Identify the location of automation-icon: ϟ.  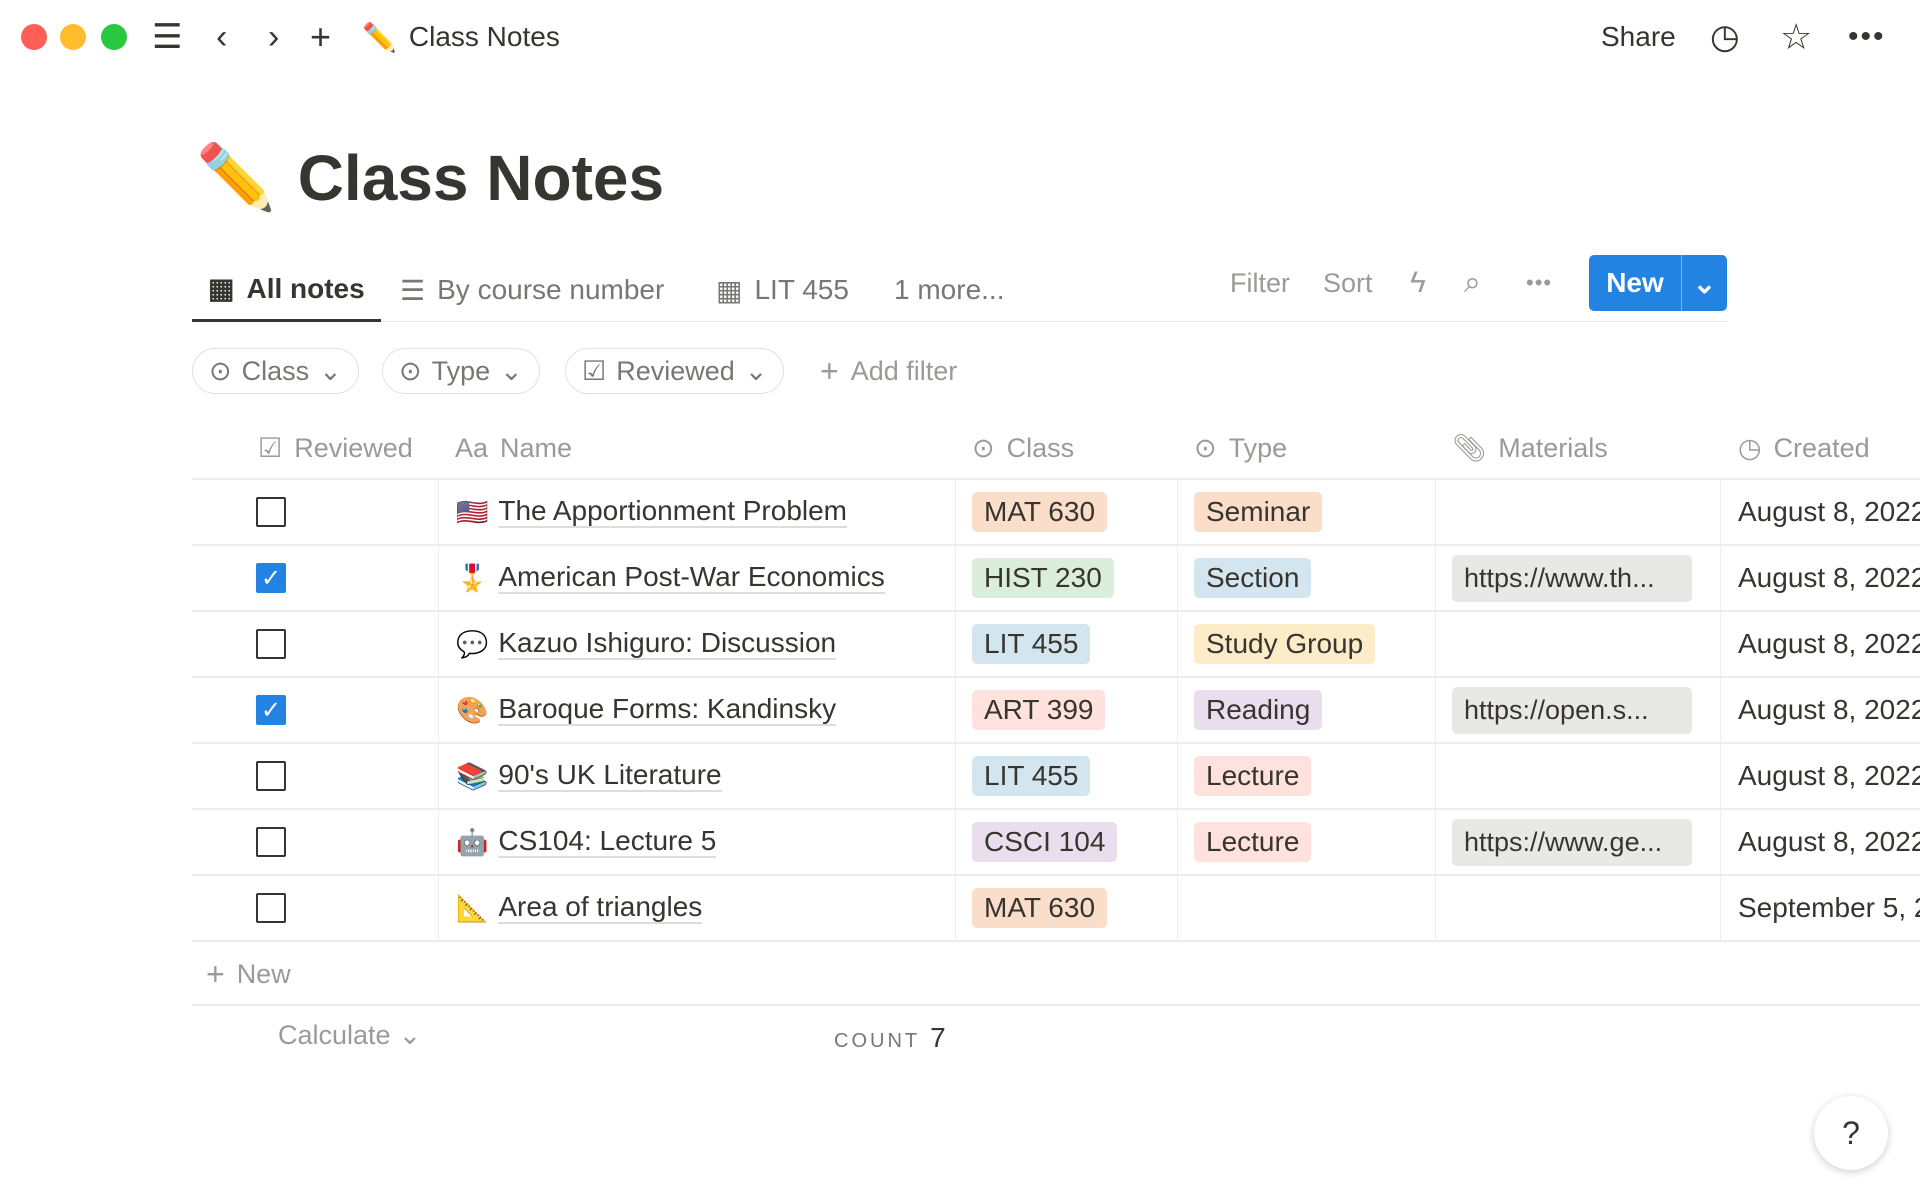
(1418, 282).